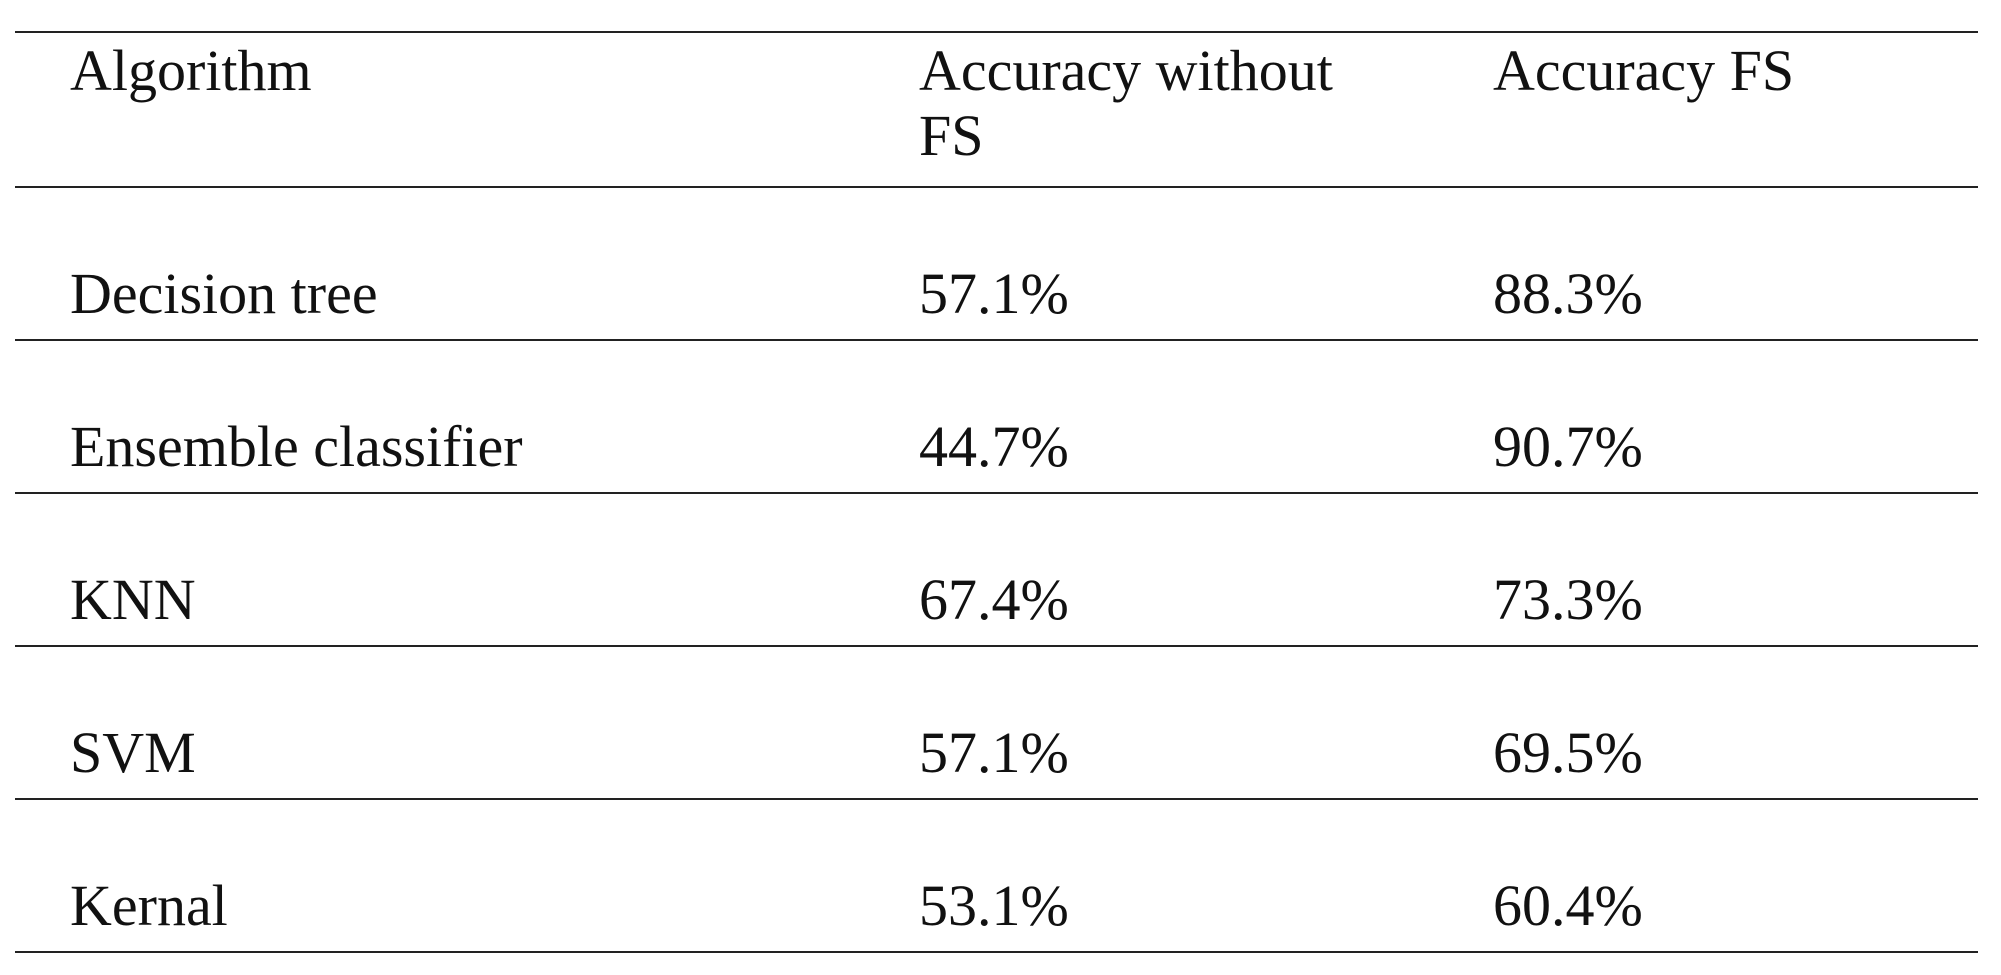 This screenshot has height=975, width=2001. Describe the element at coordinates (1568, 600) in the screenshot. I see `table-cell: 73.3%` at that location.